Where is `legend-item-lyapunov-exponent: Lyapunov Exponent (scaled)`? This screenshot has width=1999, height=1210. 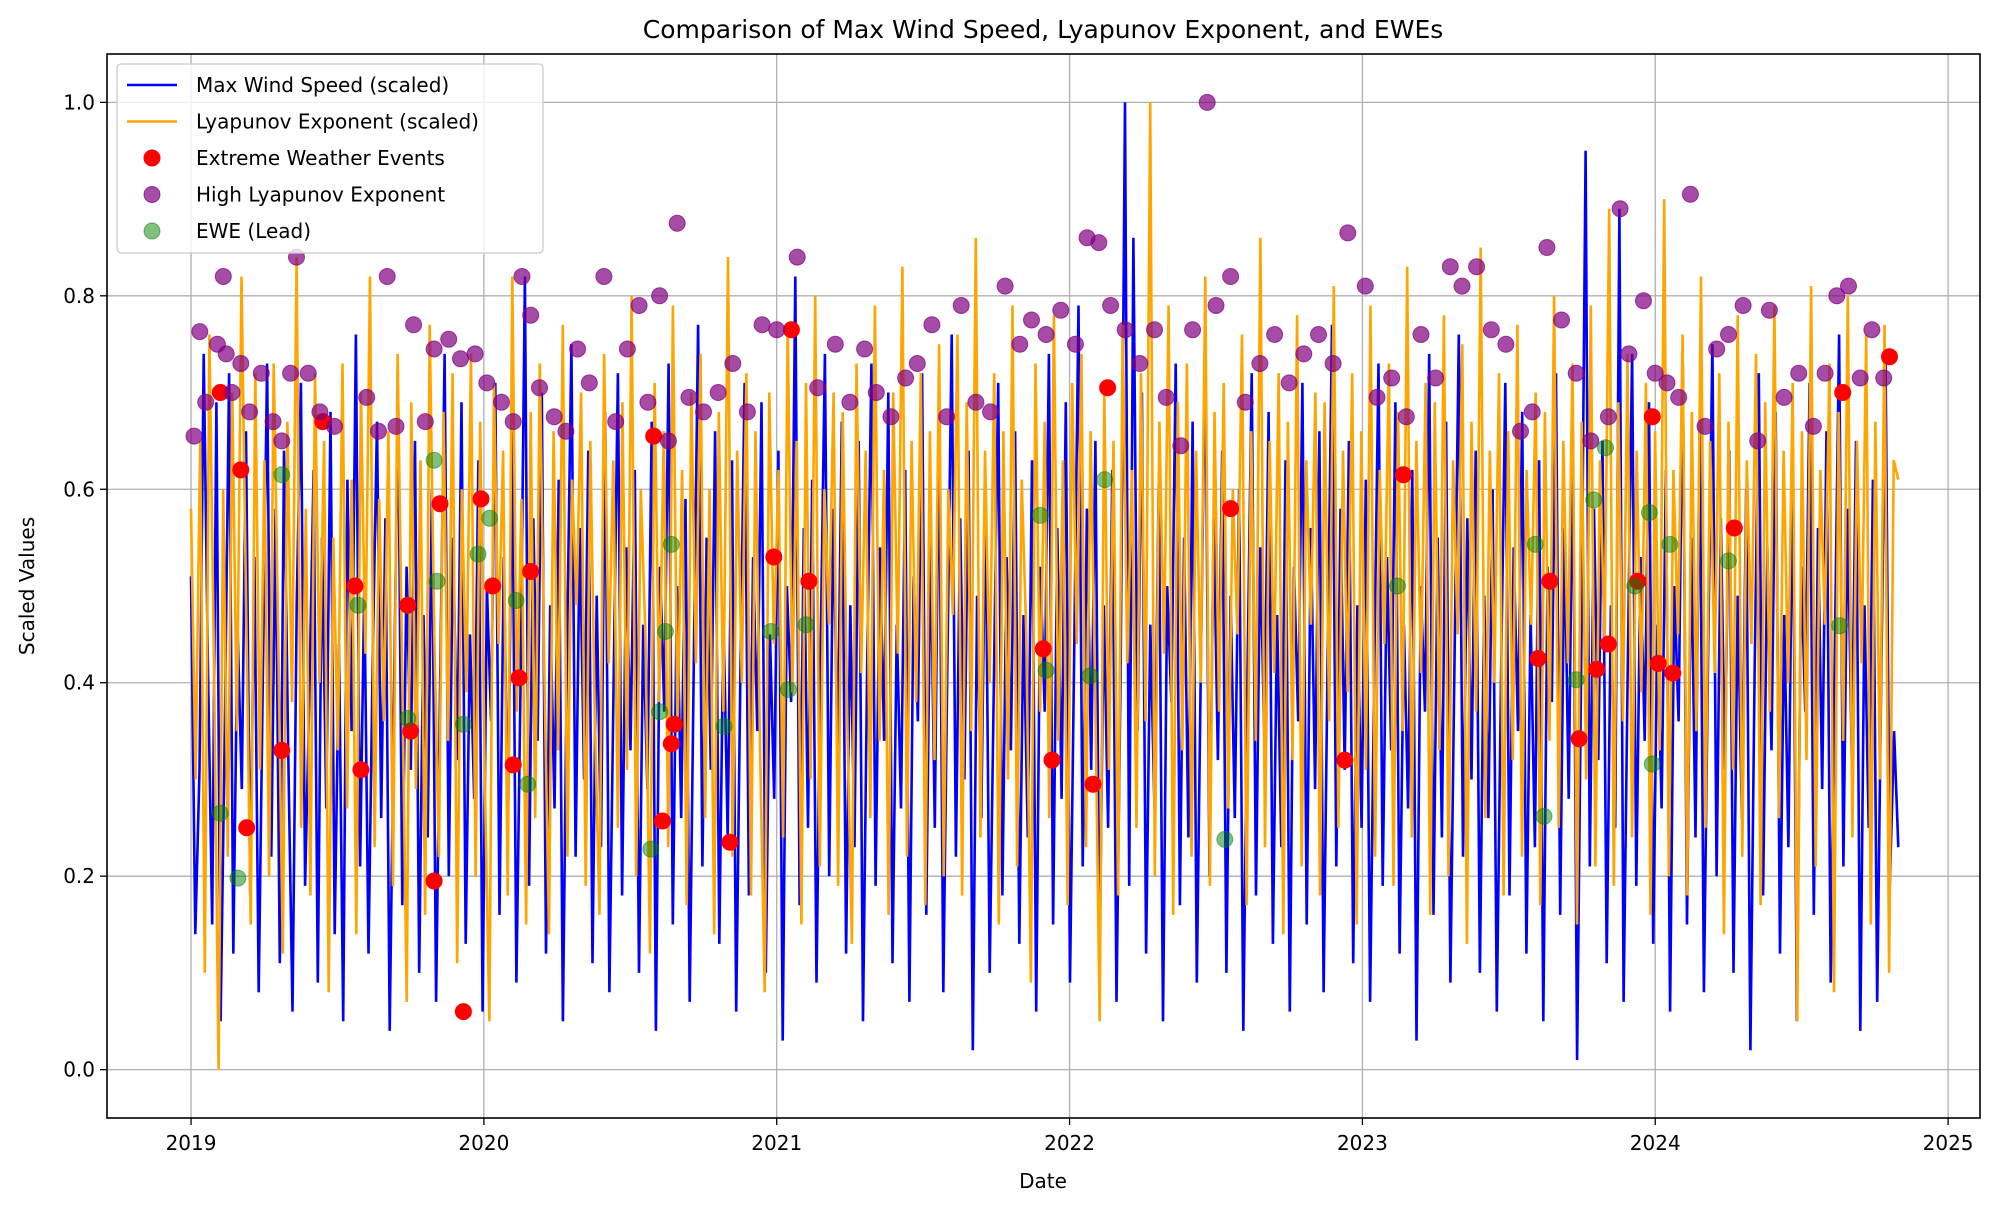 legend-item-lyapunov-exponent: Lyapunov Exponent (scaled) is located at coordinates (303, 122).